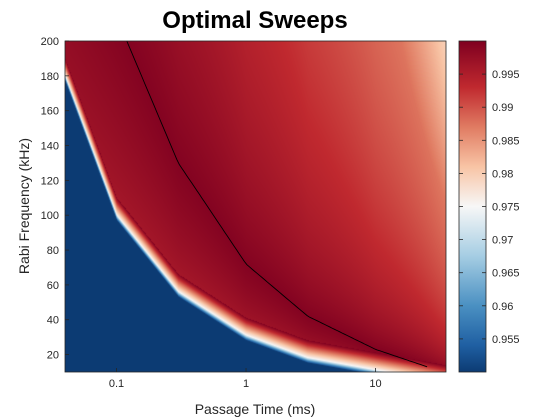 The image size is (560, 420). What do you see at coordinates (472, 206) in the screenshot?
I see `colorbar-scale` at bounding box center [472, 206].